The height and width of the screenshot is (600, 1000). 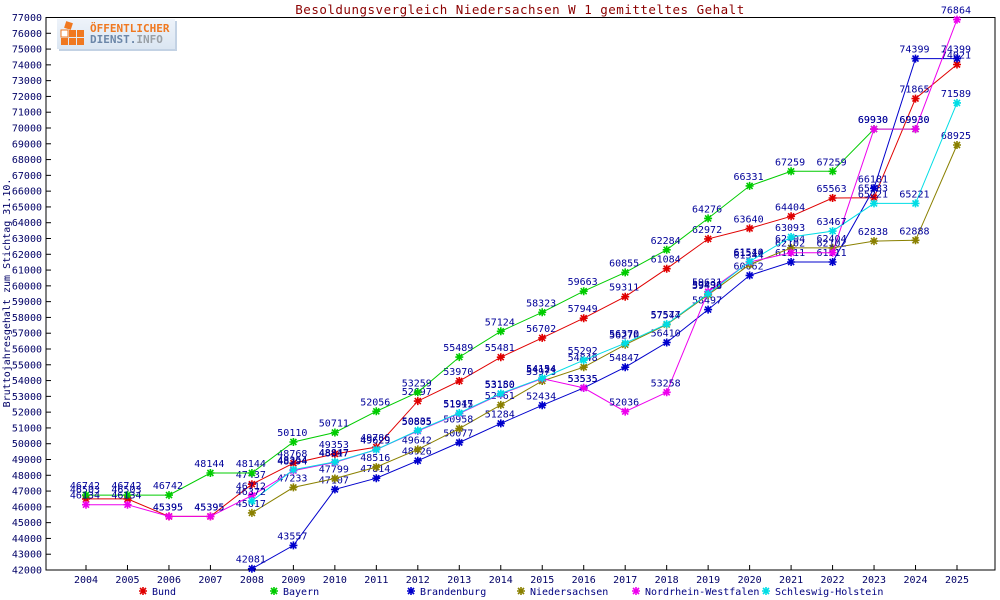 What do you see at coordinates (113, 39) in the screenshot?
I see `logo-line2-dienst: DIENST.` at bounding box center [113, 39].